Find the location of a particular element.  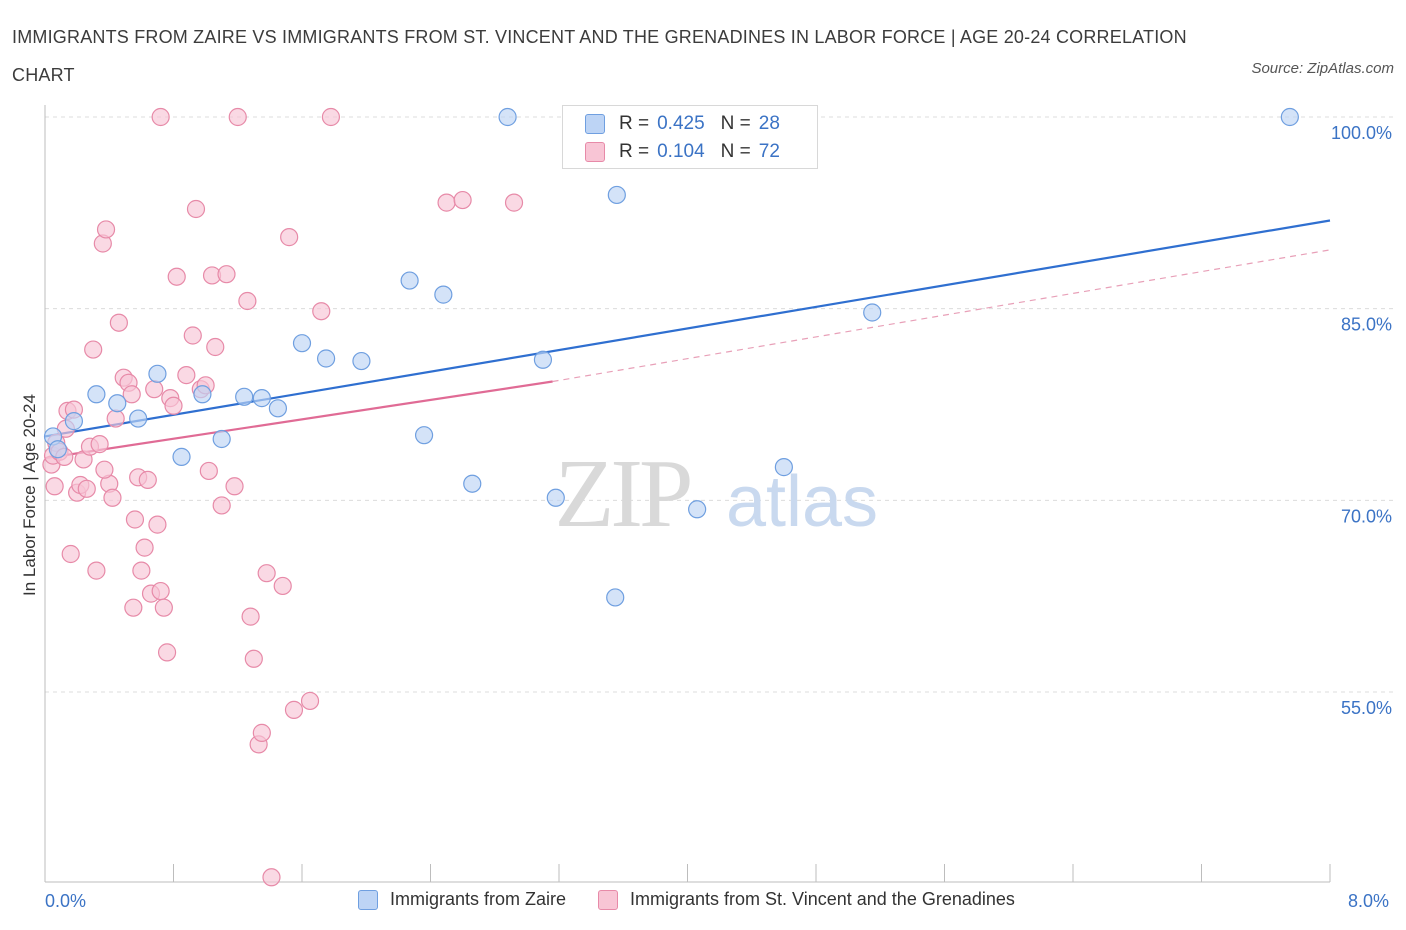

zaire-legend-swatch is located at coordinates (368, 899).